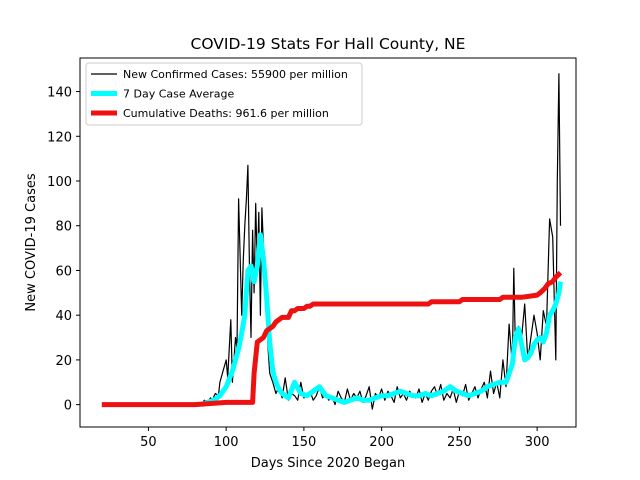 The width and height of the screenshot is (640, 480). What do you see at coordinates (345, 438) in the screenshot?
I see `x-axis: 50 100 150 200 250 300` at bounding box center [345, 438].